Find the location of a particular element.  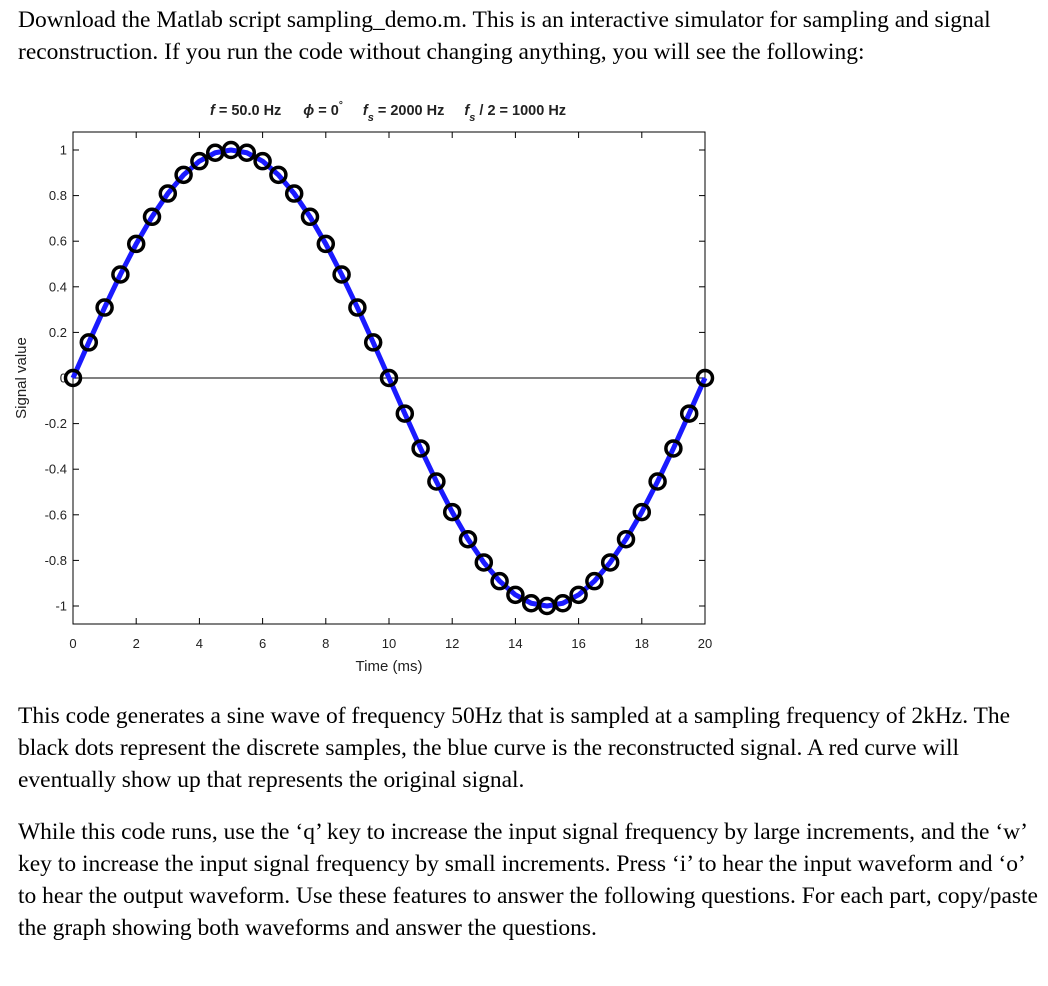

title-nyq-value: / 2 = 1000 Hz is located at coordinates (520, 111).